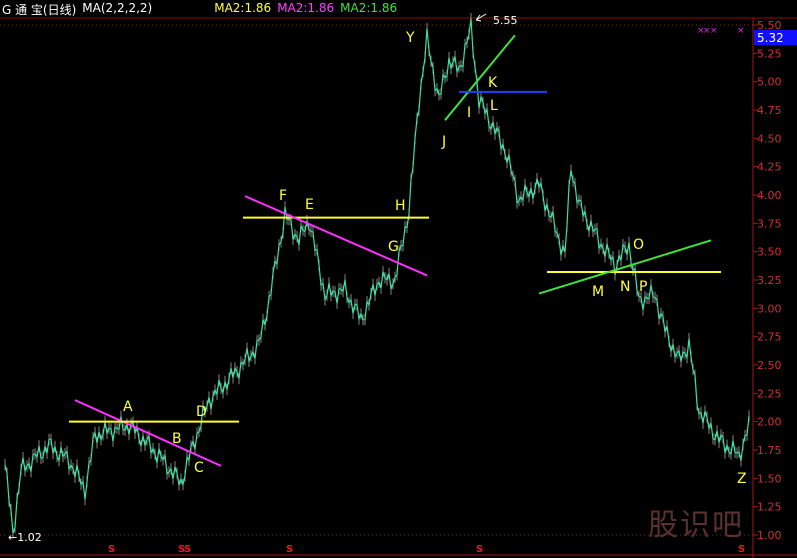  I want to click on high-arrow-icon, so click(481, 17).